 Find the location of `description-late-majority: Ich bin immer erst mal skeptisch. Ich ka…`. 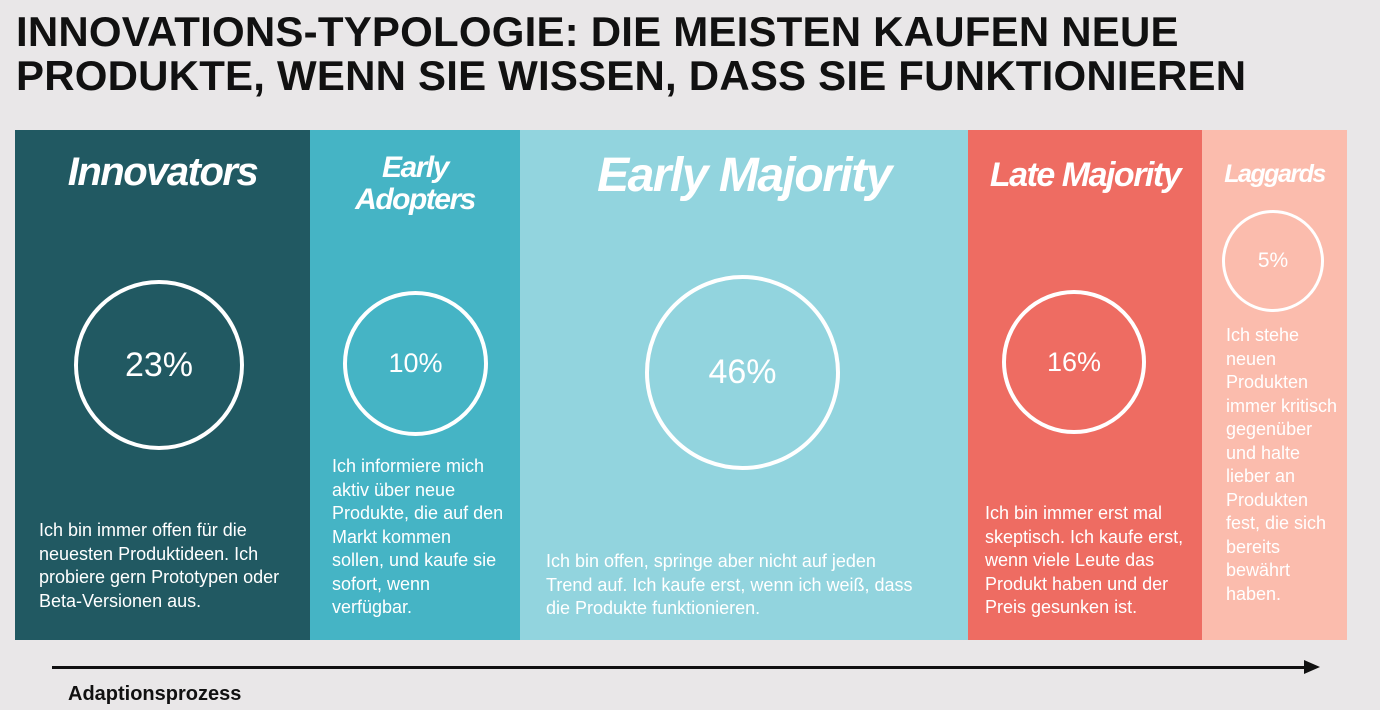

description-late-majority: Ich bin immer erst mal skeptisch. Ich ka… is located at coordinates (1084, 560).